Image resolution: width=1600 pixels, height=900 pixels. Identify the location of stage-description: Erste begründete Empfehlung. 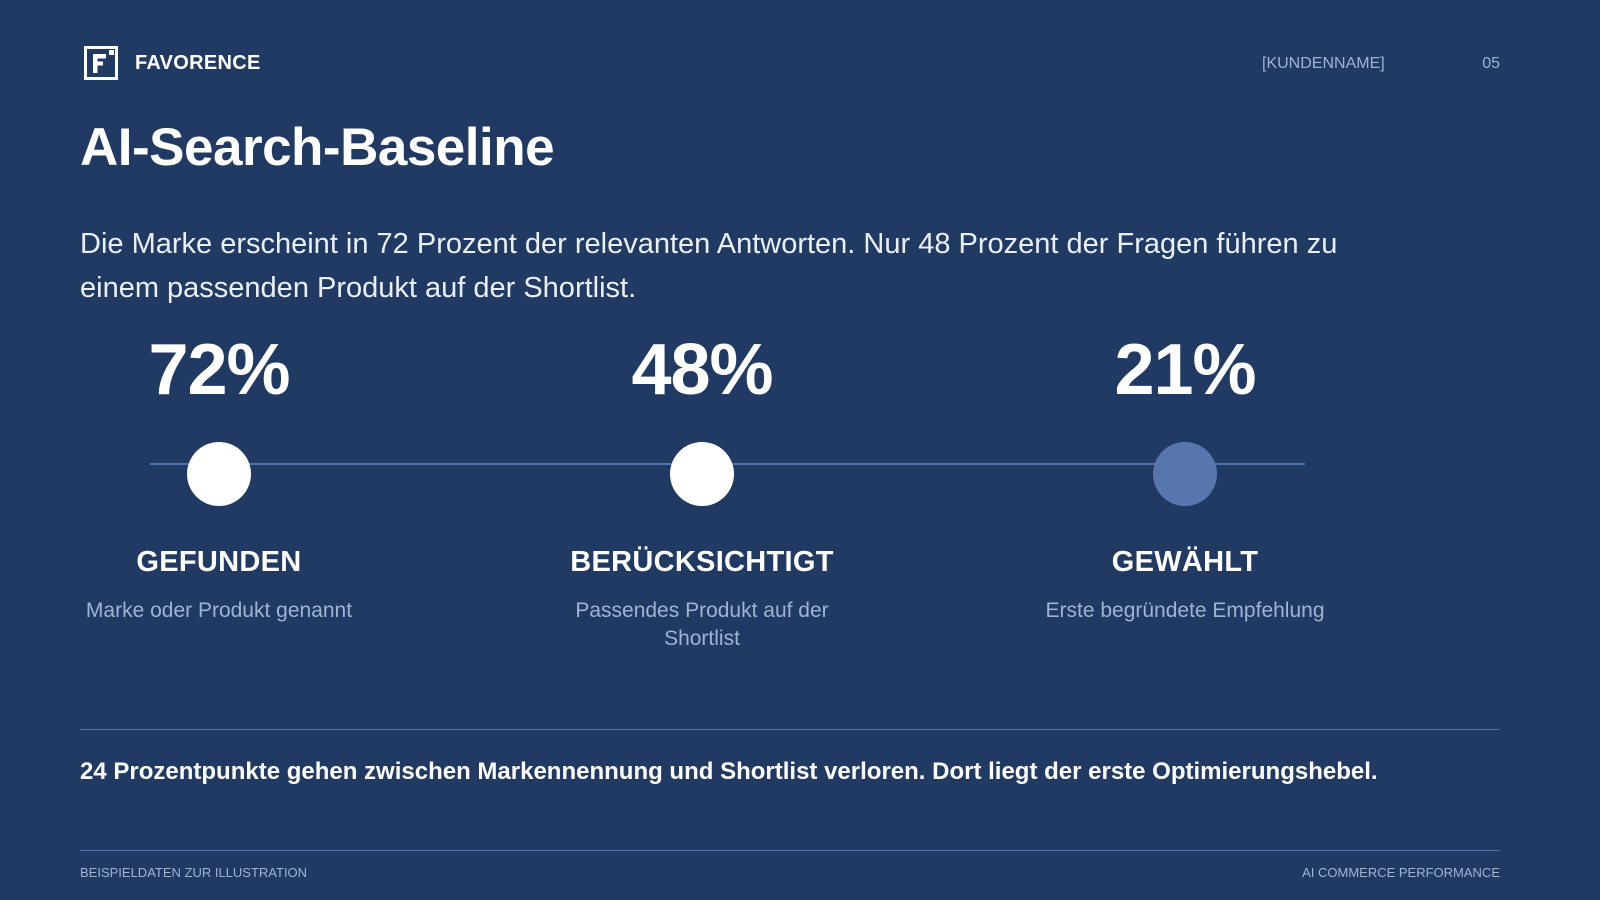
(1185, 610).